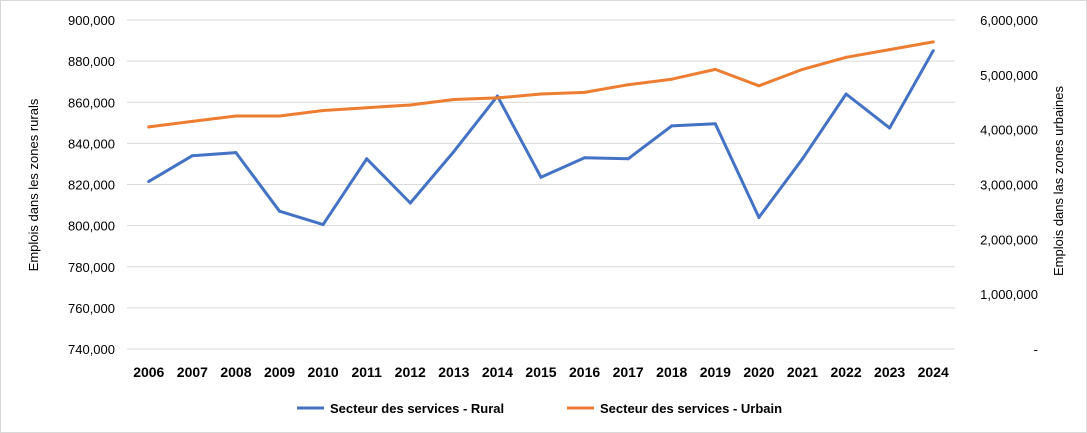 This screenshot has height=433, width=1087. I want to click on legend-item: Secteur des services - Rural, so click(400, 408).